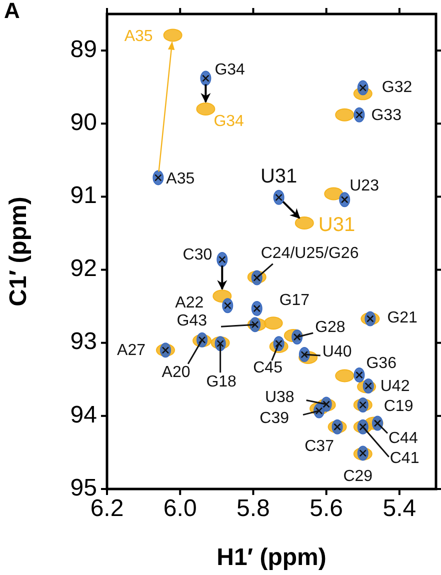 Image resolution: width=441 pixels, height=575 pixels. I want to click on y-tick-label: 92, so click(83, 268).